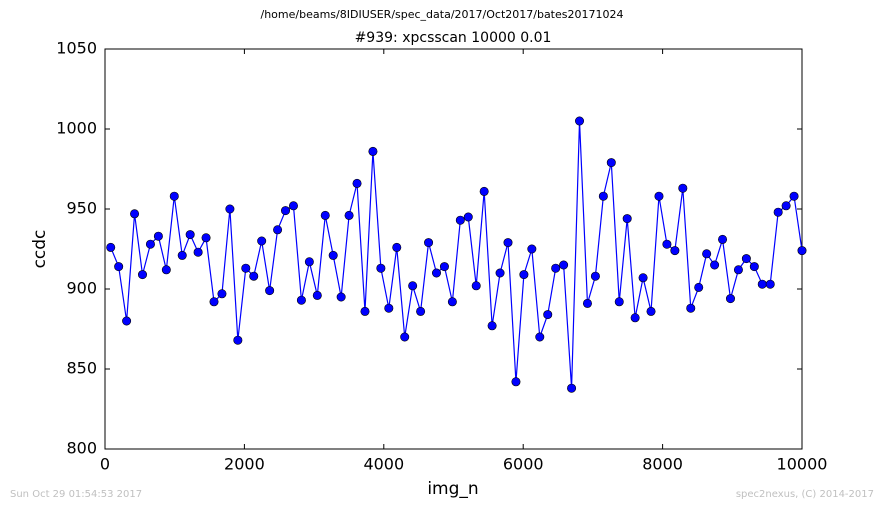 This screenshot has width=884, height=509. What do you see at coordinates (452, 489) in the screenshot?
I see `x-axis-label: img_n` at bounding box center [452, 489].